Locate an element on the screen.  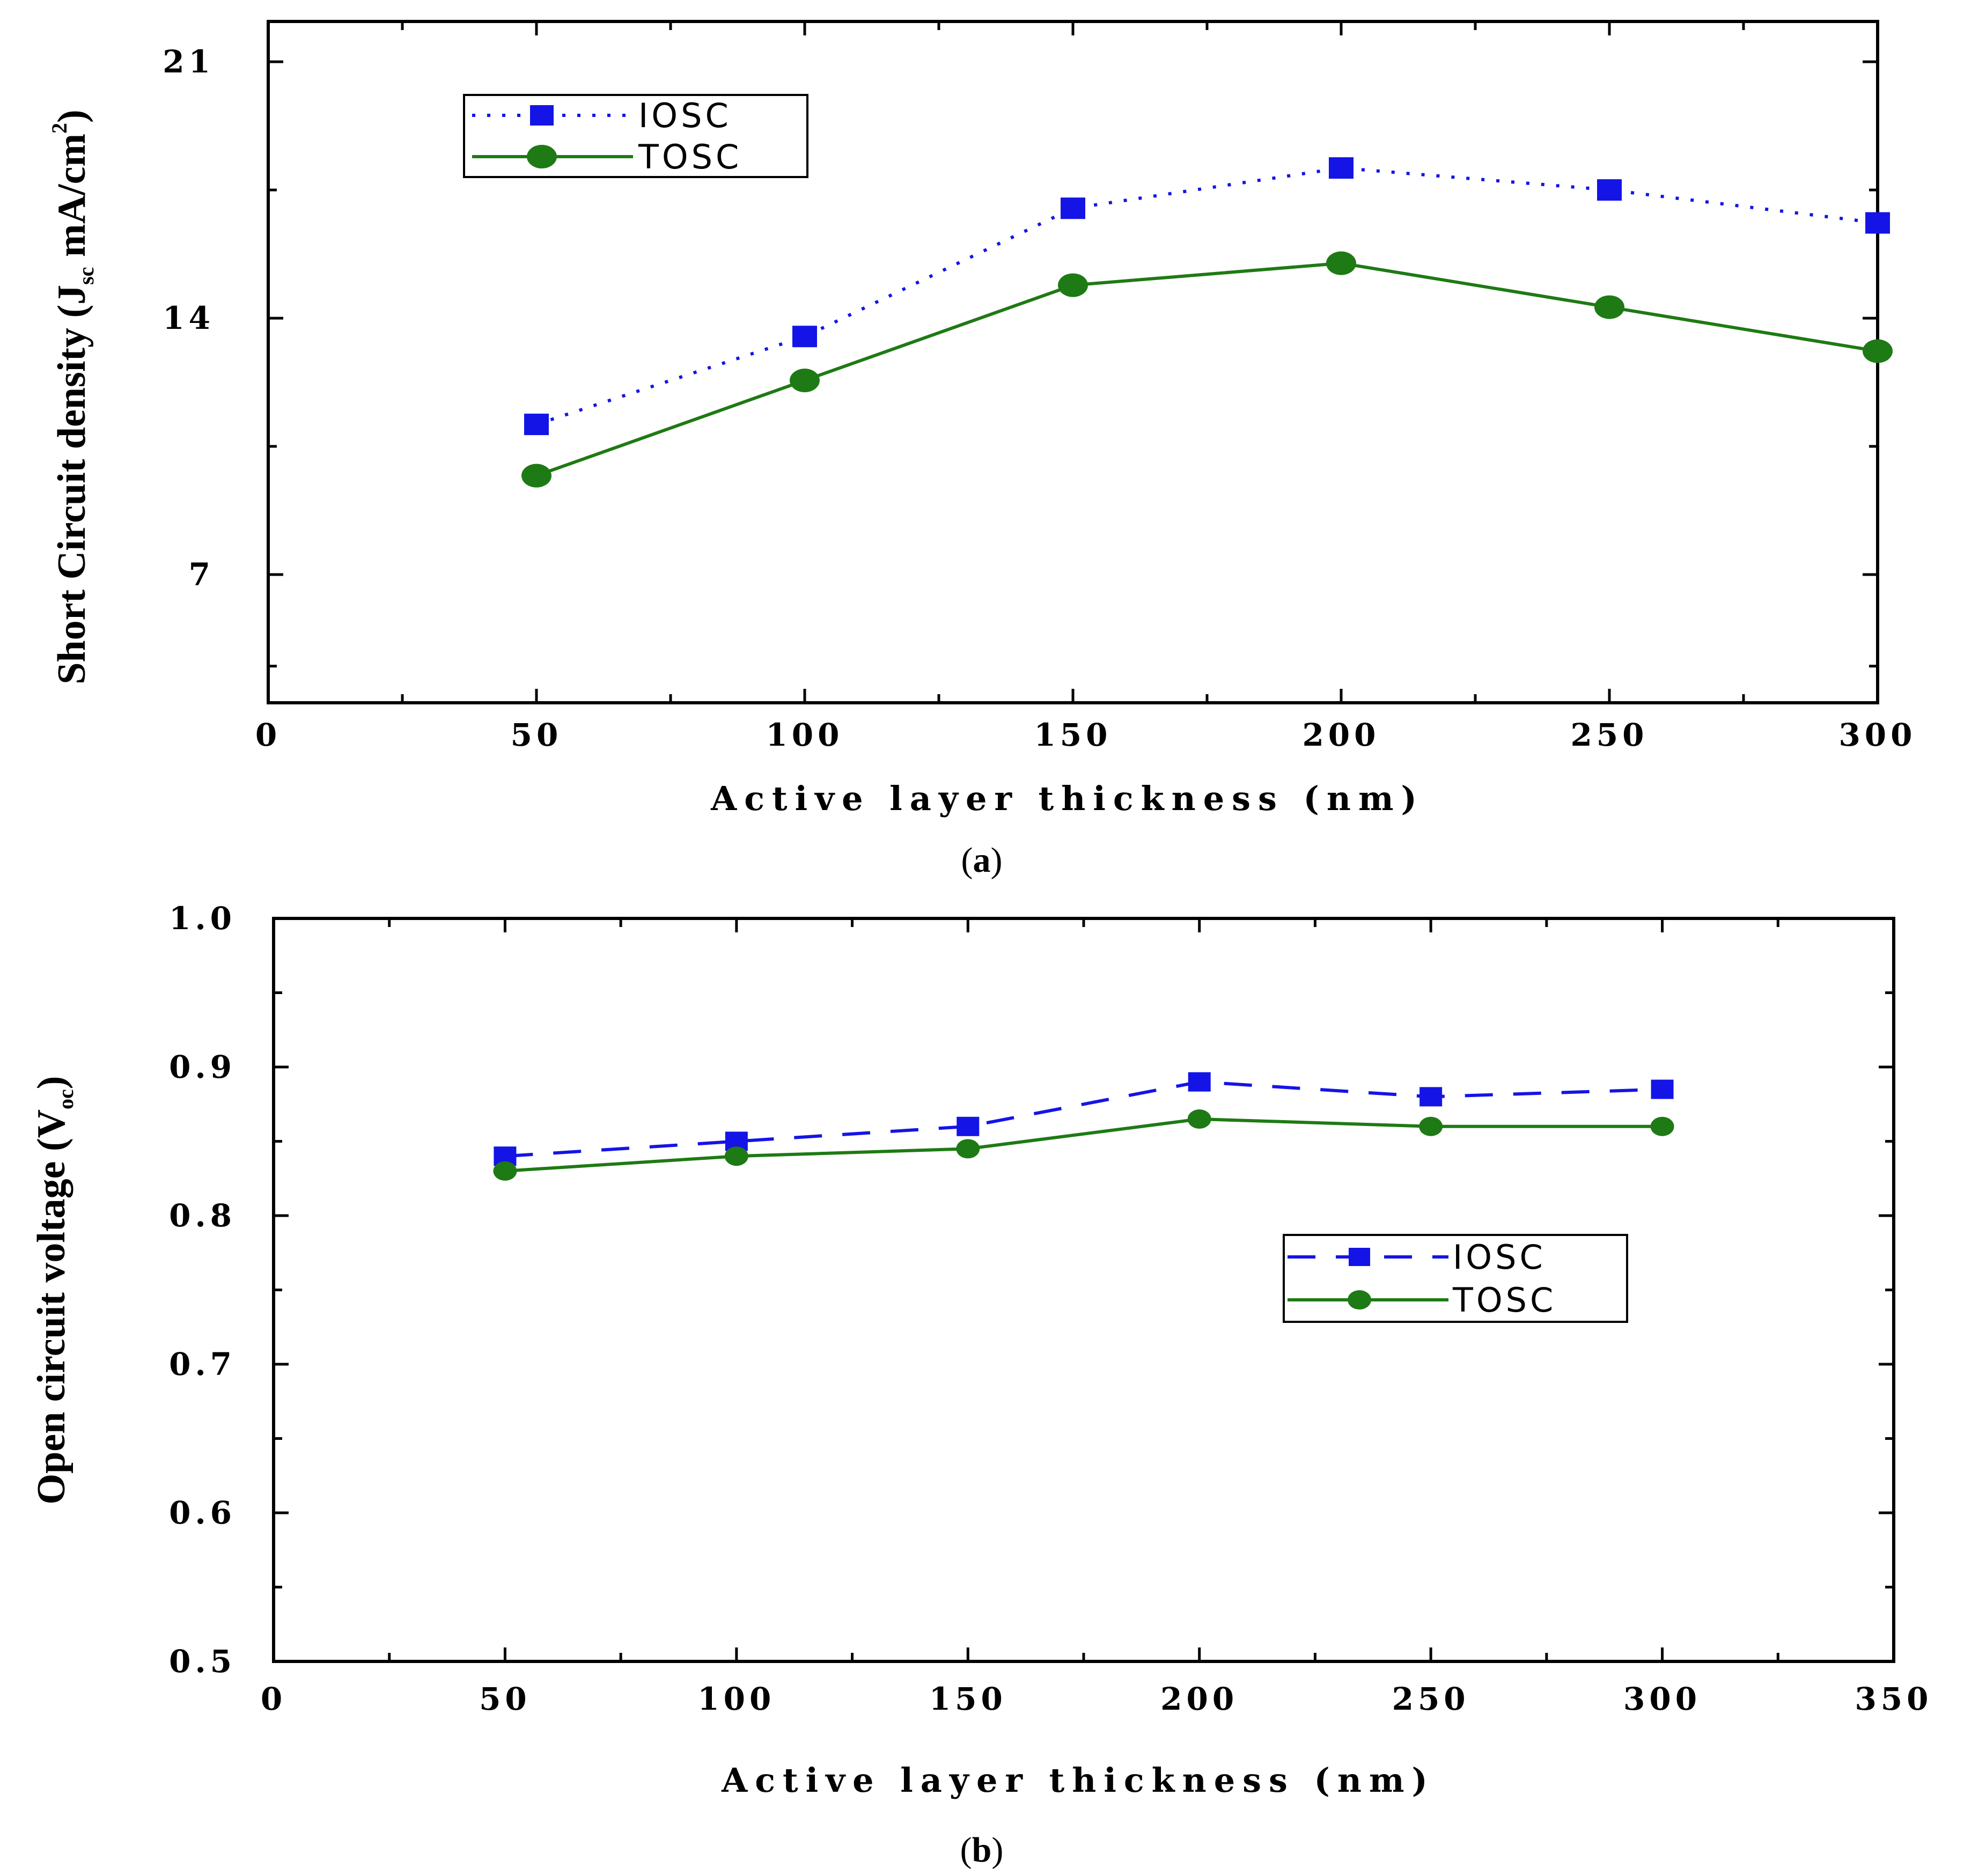
legend-label-iosc-b: IOSC is located at coordinates (1499, 1257).